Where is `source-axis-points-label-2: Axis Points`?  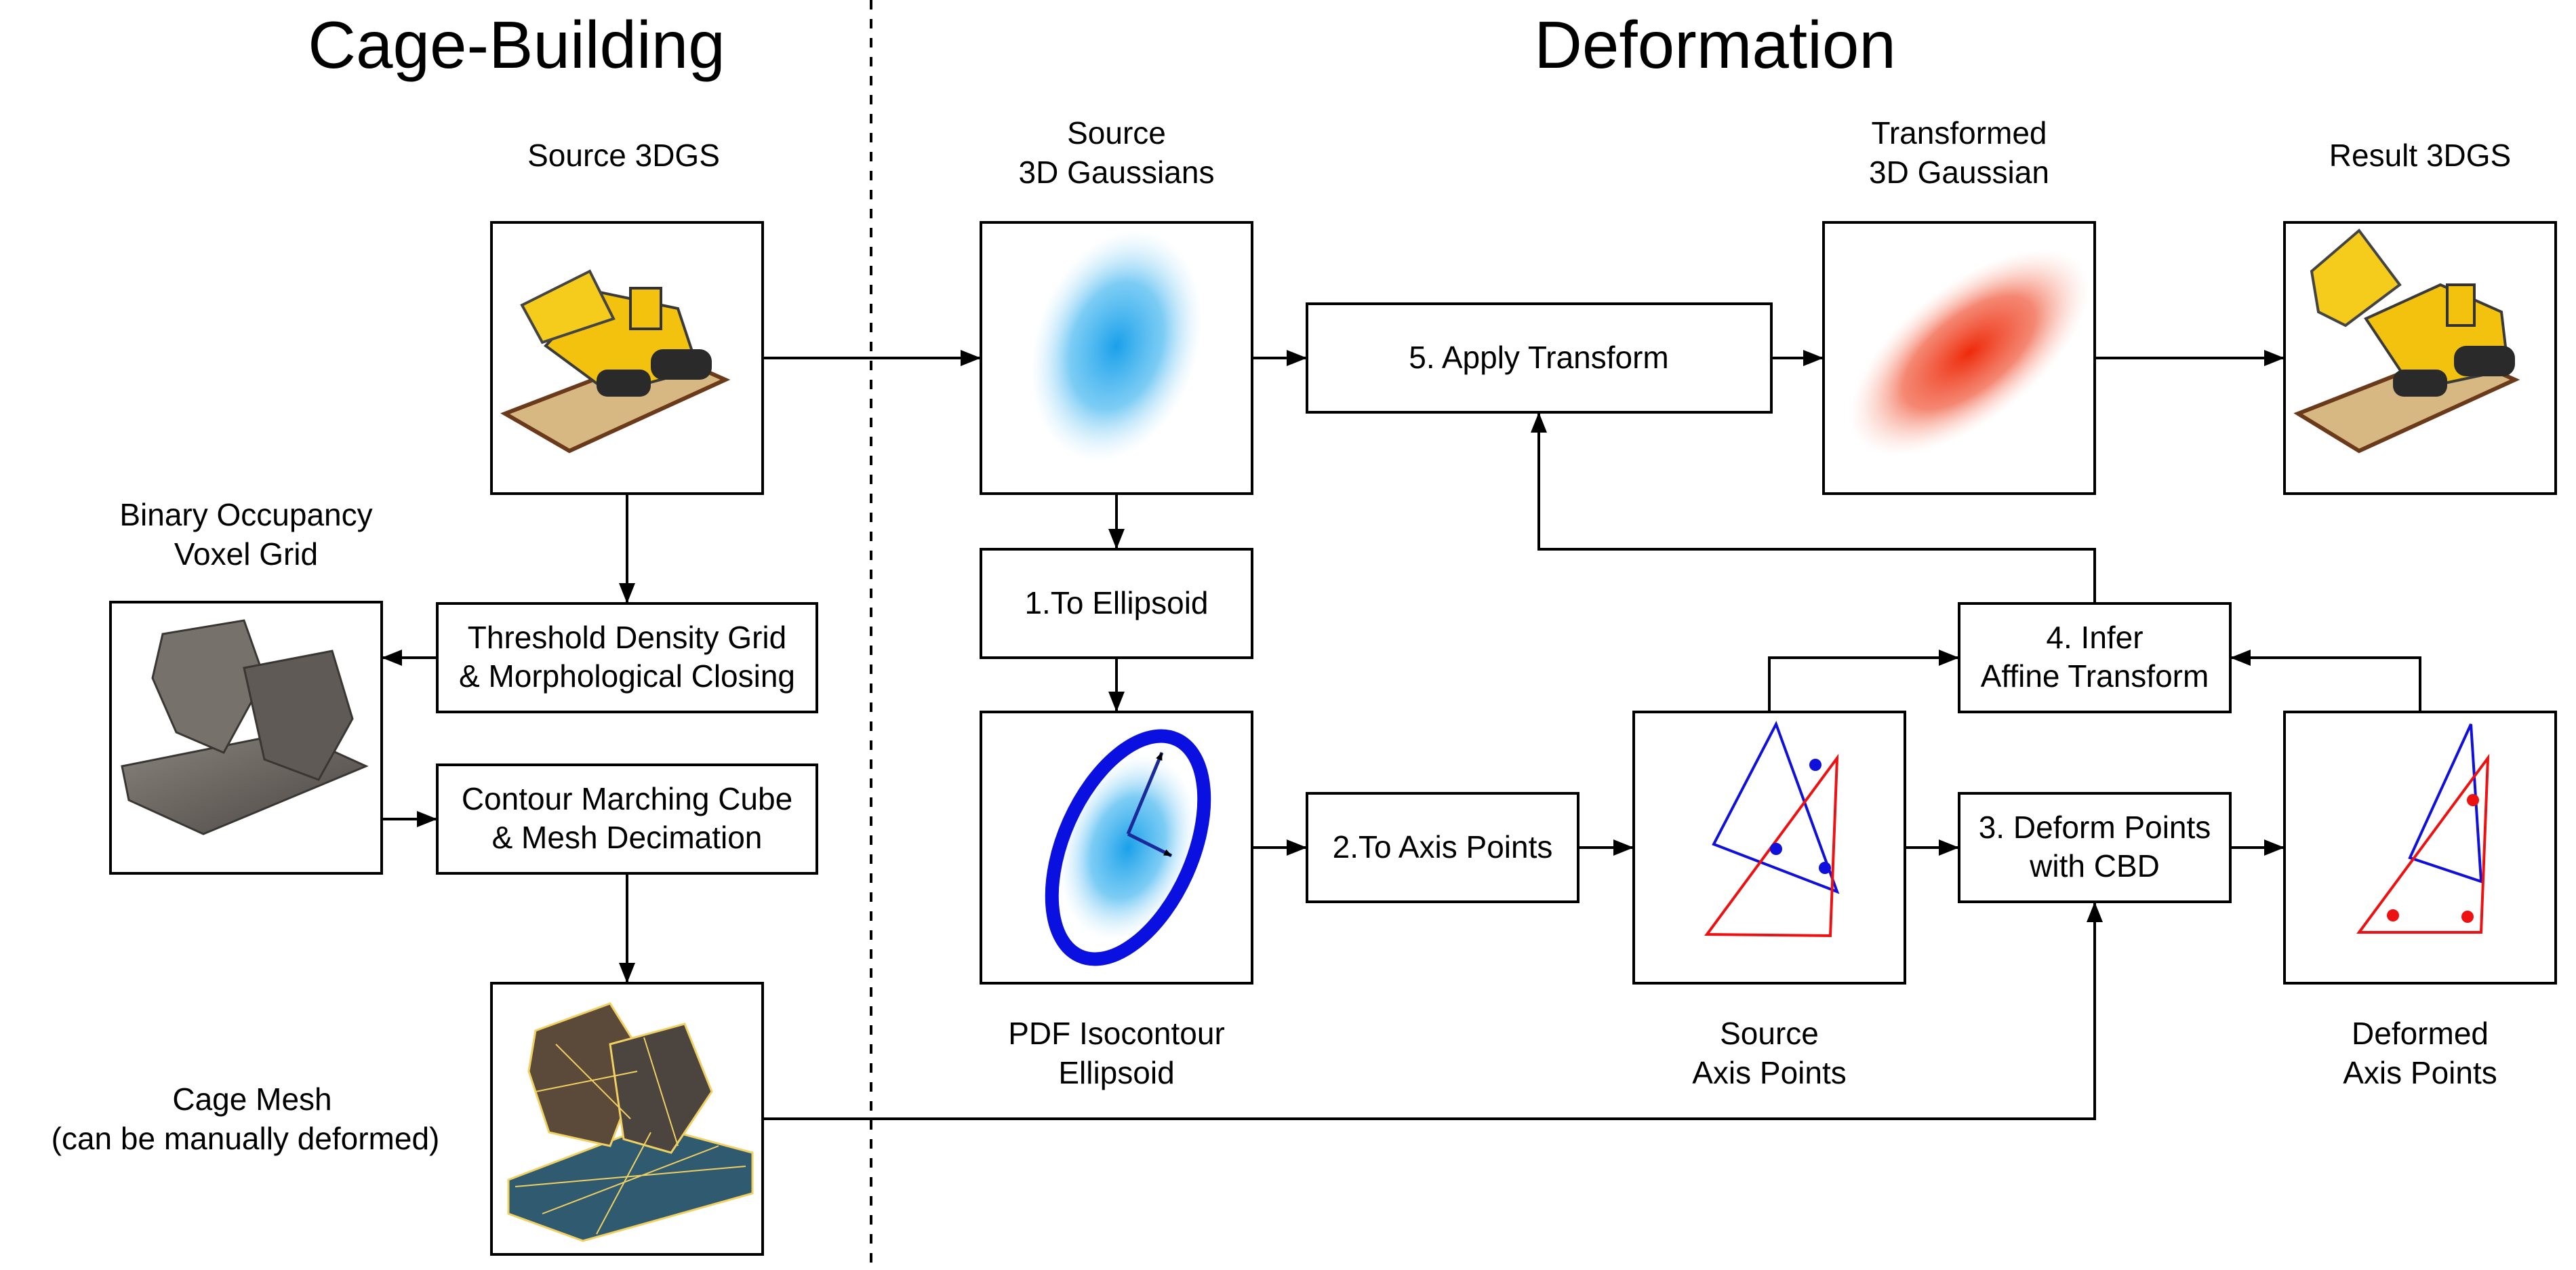
source-axis-points-label-2: Axis Points is located at coordinates (1769, 1072).